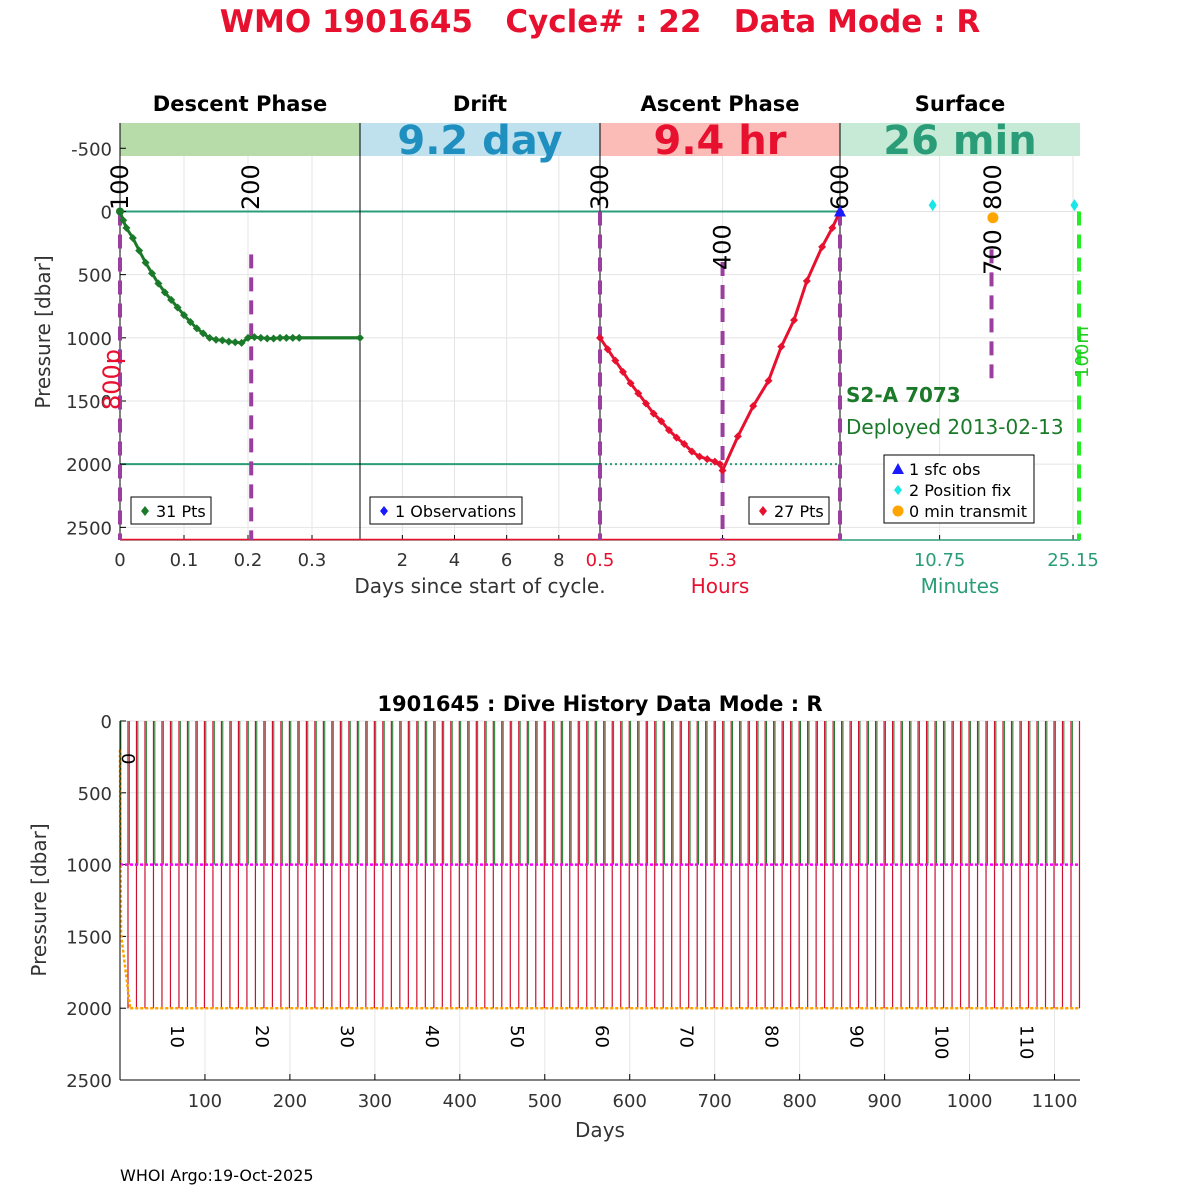 The height and width of the screenshot is (1200, 1200). I want to click on cycle-label: 60, so click(601, 1036).